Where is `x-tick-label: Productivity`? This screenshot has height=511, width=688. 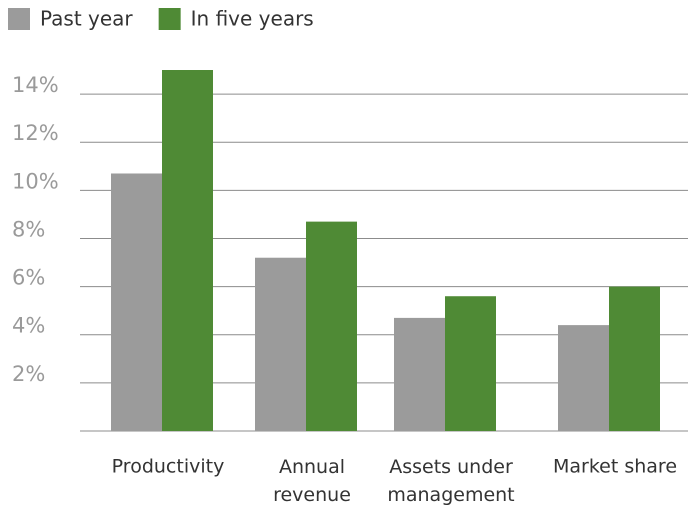 x-tick-label: Productivity is located at coordinates (168, 467).